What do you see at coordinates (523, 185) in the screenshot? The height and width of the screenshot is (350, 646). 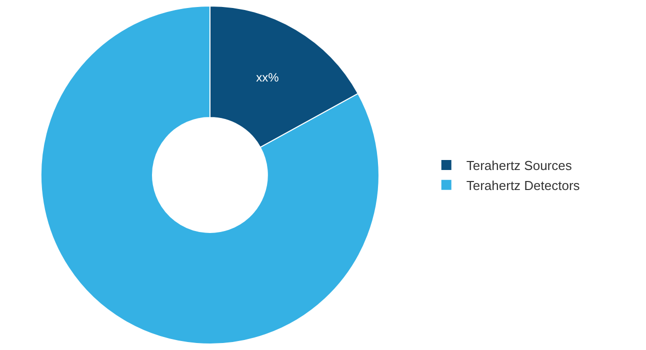 I see `legend-label: Terahertz Detectors` at bounding box center [523, 185].